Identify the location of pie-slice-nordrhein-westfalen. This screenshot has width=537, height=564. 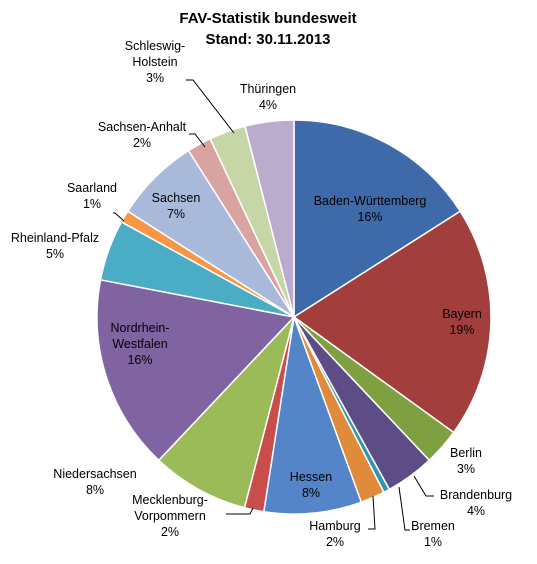
(196, 370).